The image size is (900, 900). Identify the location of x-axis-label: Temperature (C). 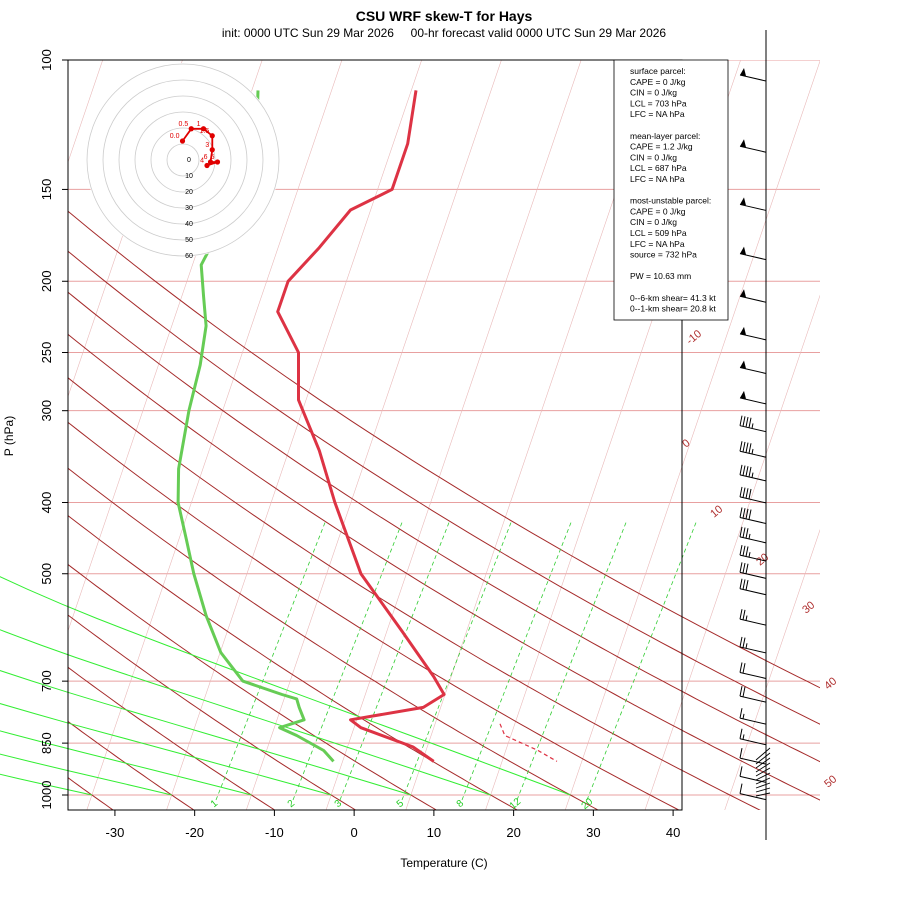
(443, 863).